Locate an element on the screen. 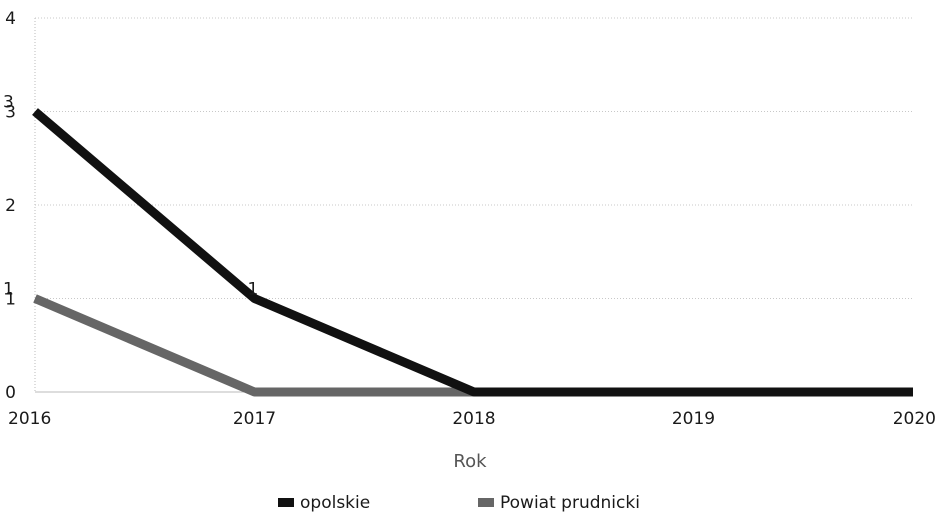 The height and width of the screenshot is (517, 939). data-label: 3 is located at coordinates (8, 103).